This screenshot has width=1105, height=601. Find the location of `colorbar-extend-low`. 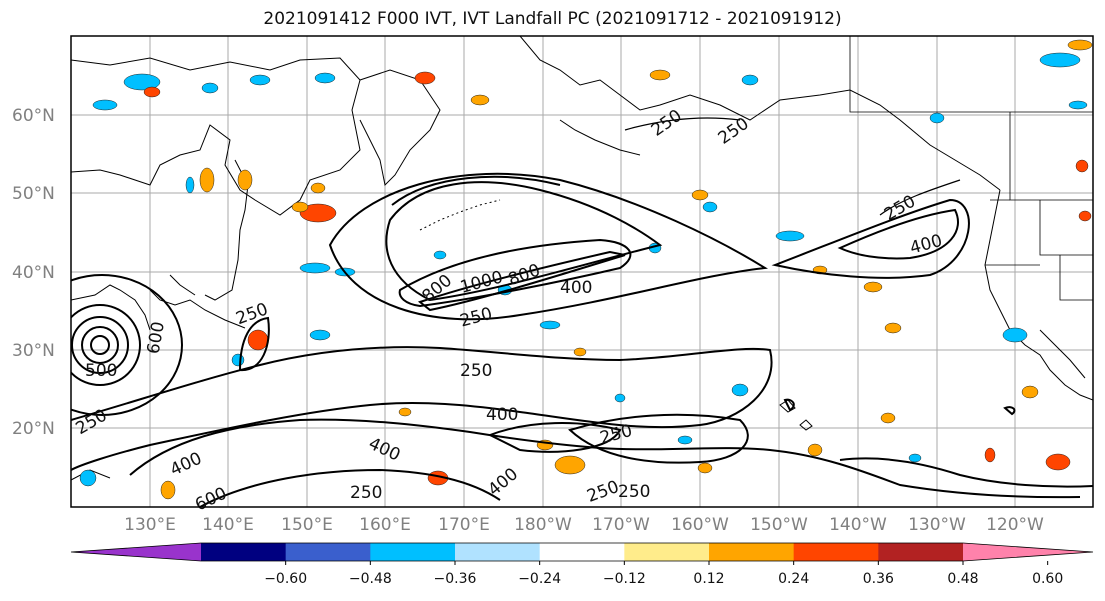

colorbar-extend-low is located at coordinates (136, 552).